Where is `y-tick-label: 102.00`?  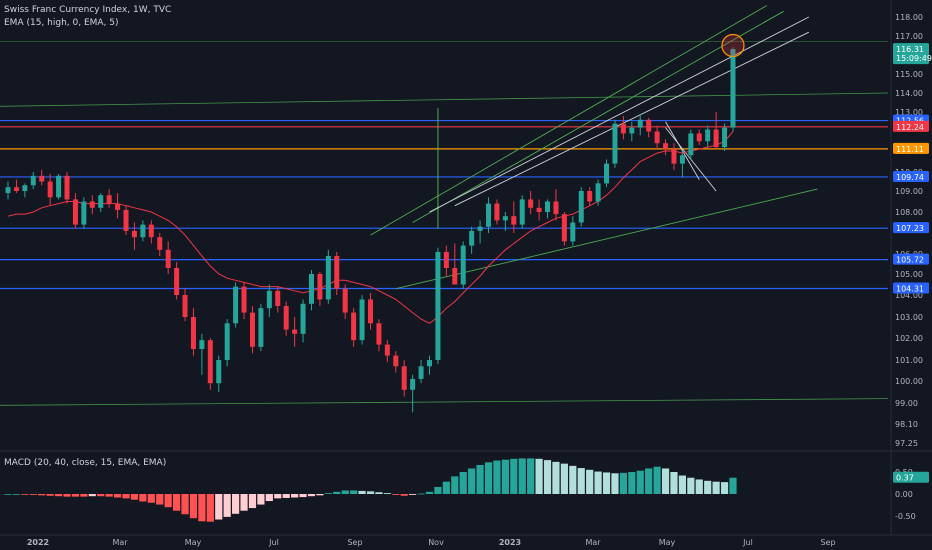 y-tick-label: 102.00 is located at coordinates (909, 338).